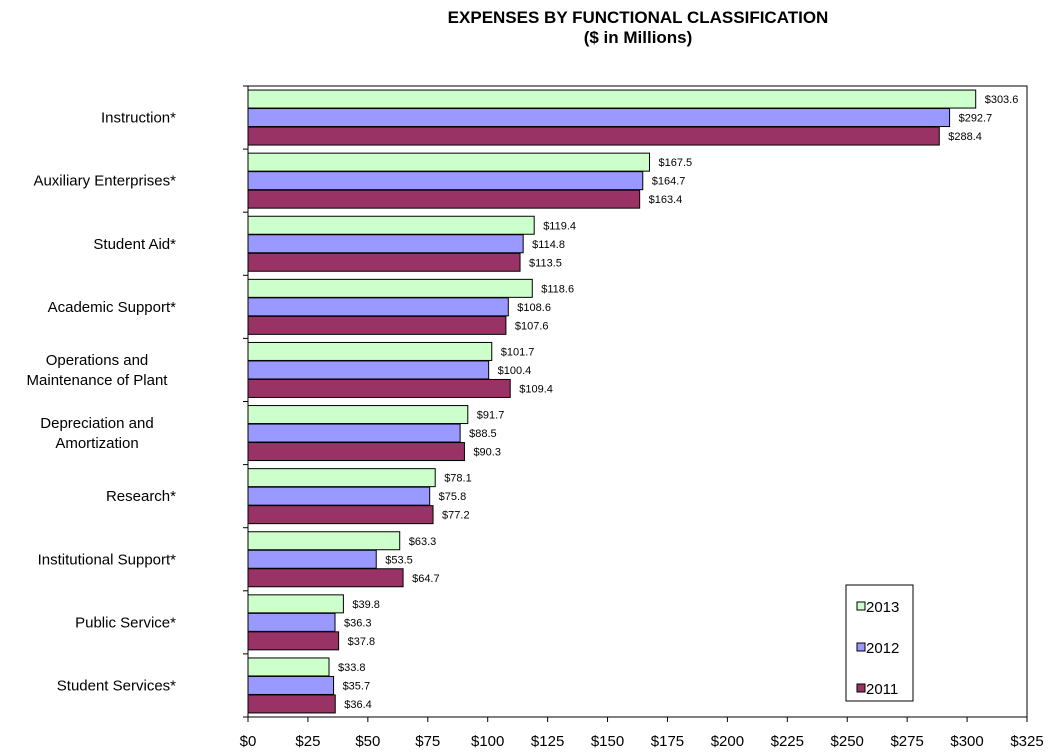  Describe the element at coordinates (787, 741) in the screenshot. I see `x-tick-label: $225` at that location.